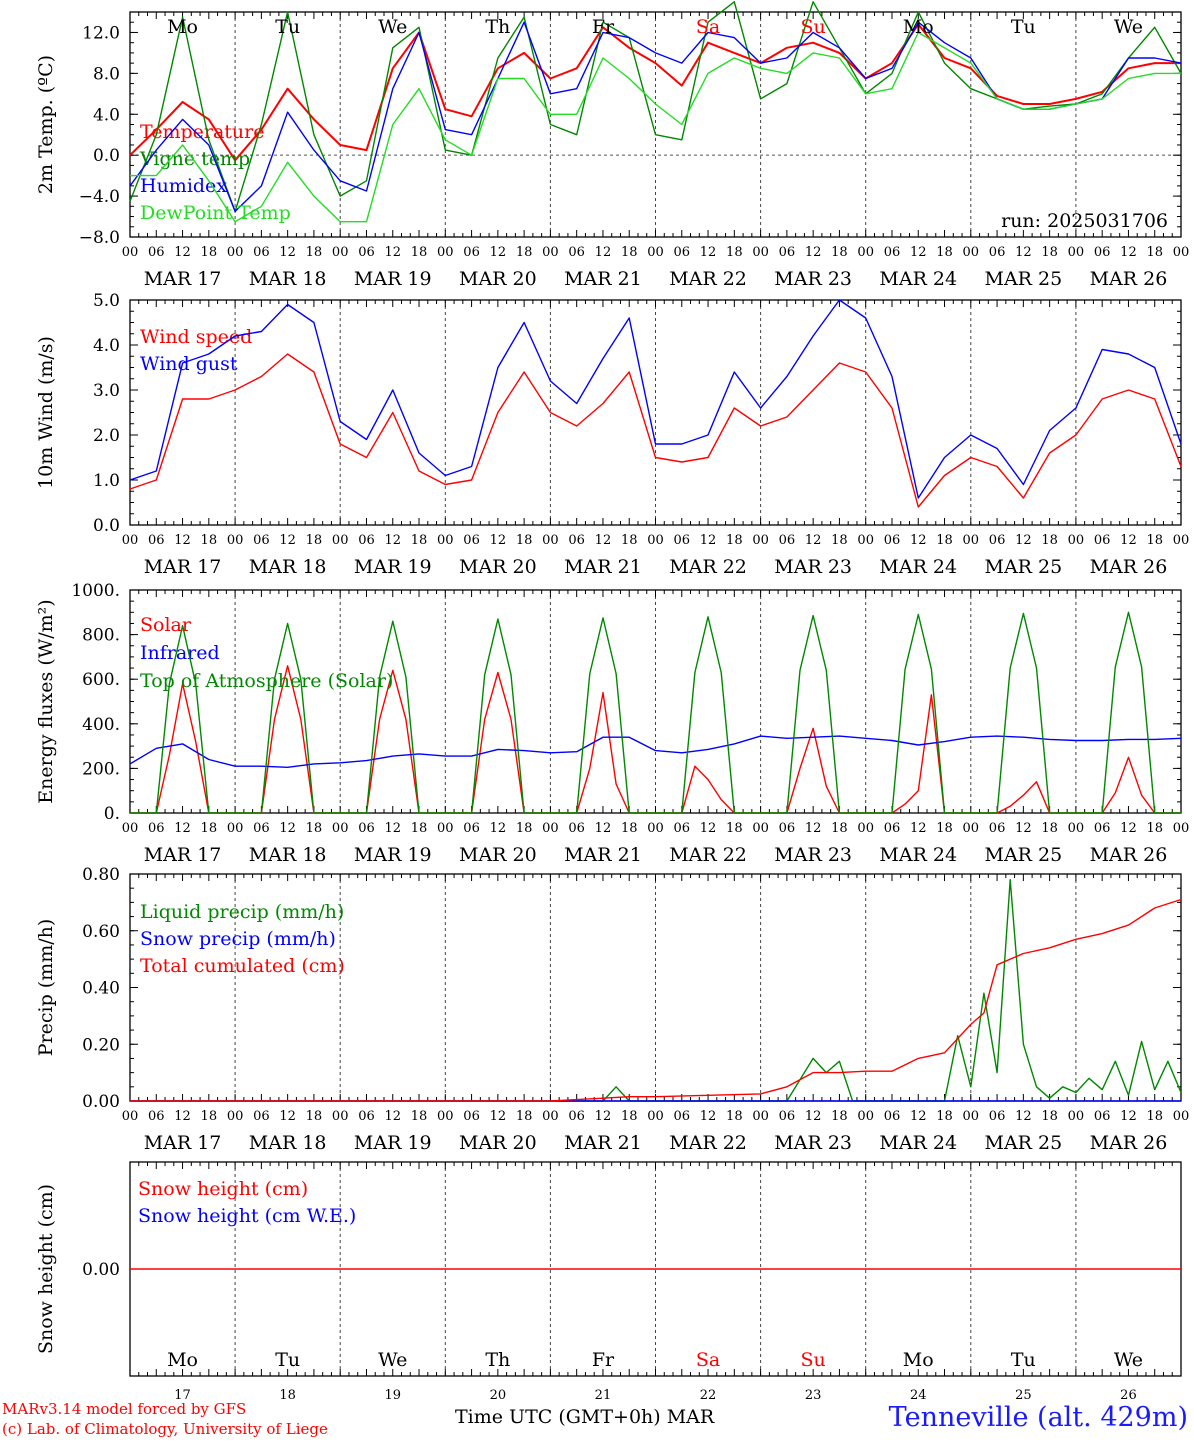 The image size is (1194, 1445). What do you see at coordinates (101, 932) in the screenshot?
I see `y-tick-label: 0.60` at bounding box center [101, 932].